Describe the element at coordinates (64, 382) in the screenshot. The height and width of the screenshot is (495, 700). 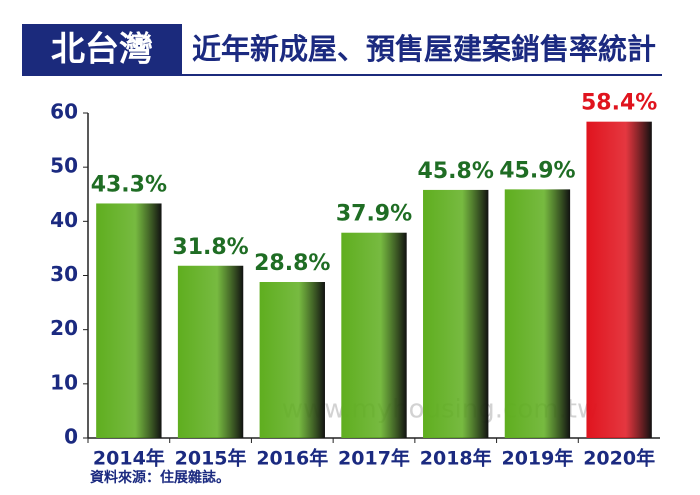
I see `y-tick-label: 10` at that location.